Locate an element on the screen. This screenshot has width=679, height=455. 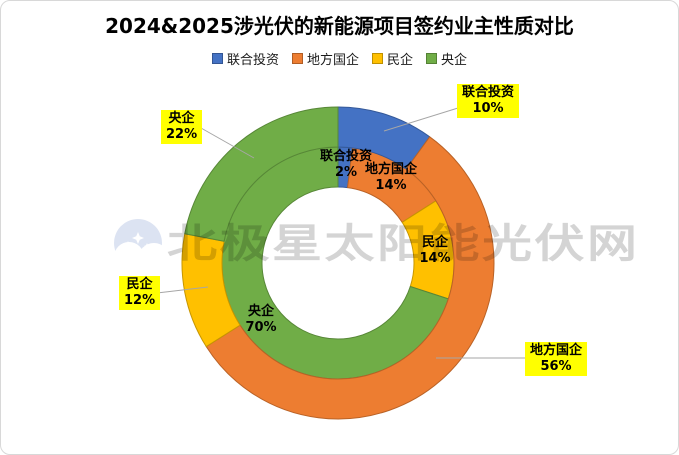
legend-swatch-central-soe-icon is located at coordinates (432, 58).